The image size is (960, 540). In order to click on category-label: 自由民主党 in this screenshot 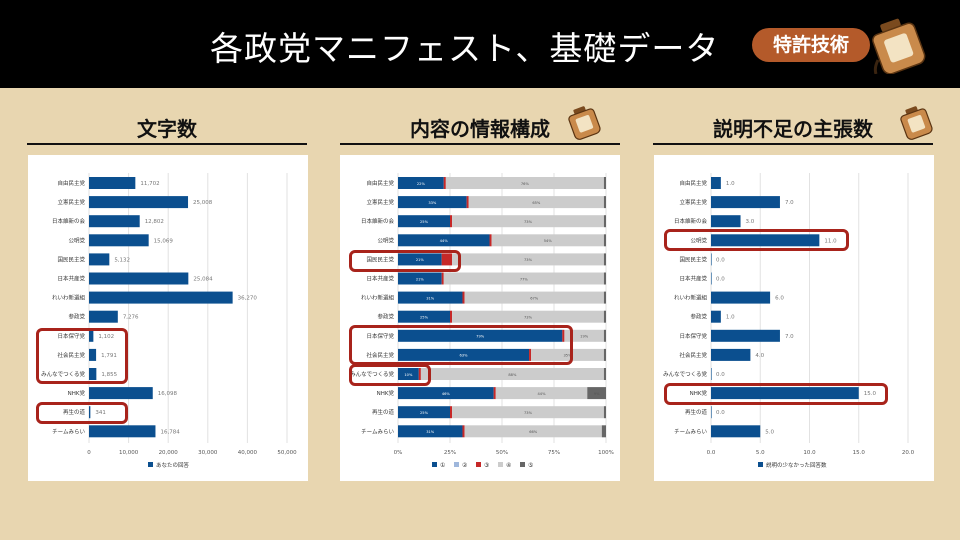, I will do `click(71, 183)`.